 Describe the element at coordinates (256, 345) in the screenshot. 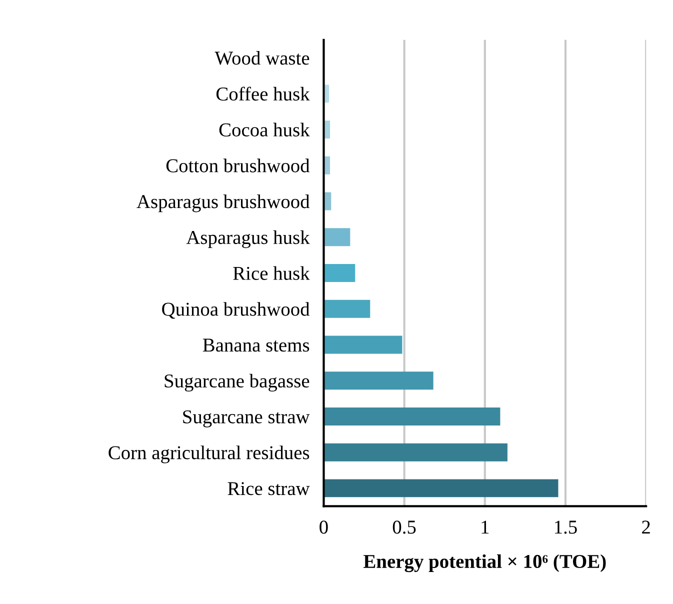

I see `y-tick-label: Banana stems` at that location.